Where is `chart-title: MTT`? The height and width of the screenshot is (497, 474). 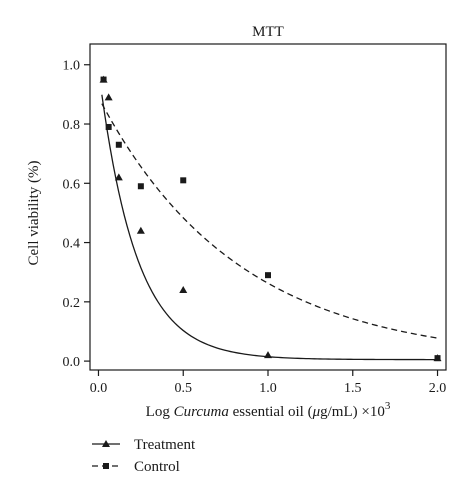 chart-title: MTT is located at coordinates (268, 32).